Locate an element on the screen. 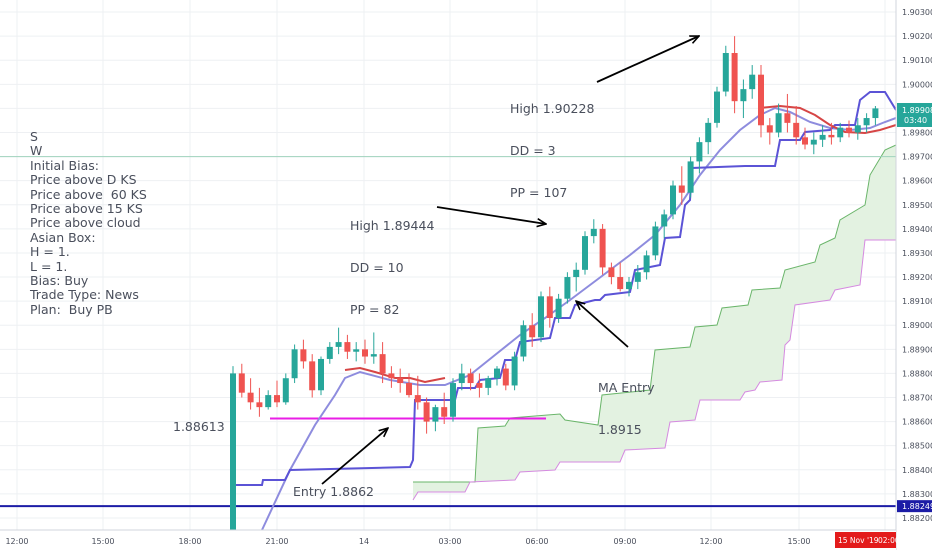  note-line: H = 1. is located at coordinates (50, 252).